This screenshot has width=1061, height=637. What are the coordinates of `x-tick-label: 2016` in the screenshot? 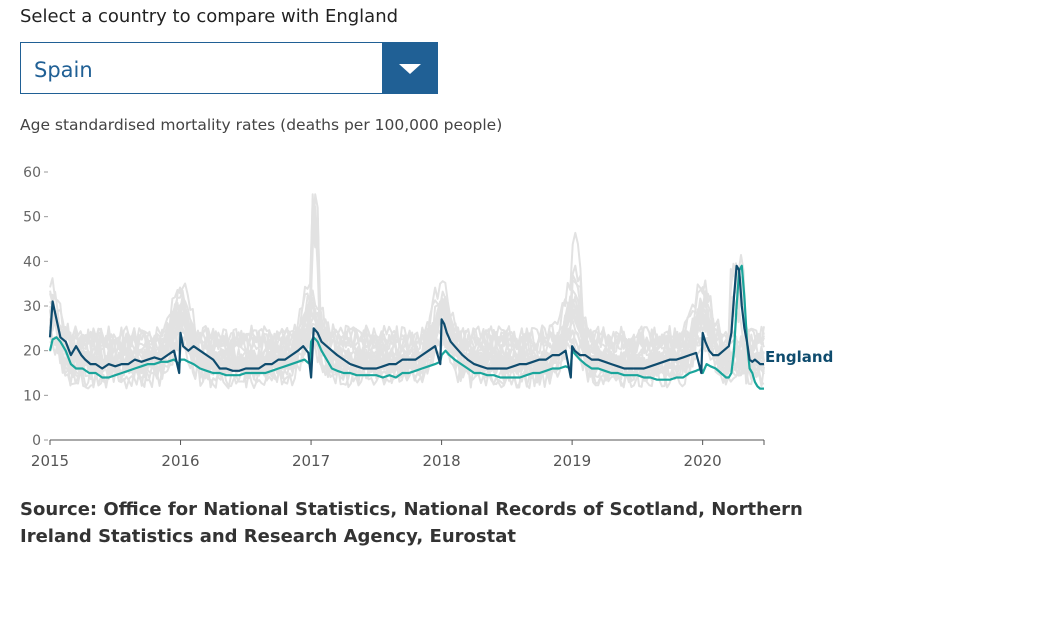 It's located at (180, 461).